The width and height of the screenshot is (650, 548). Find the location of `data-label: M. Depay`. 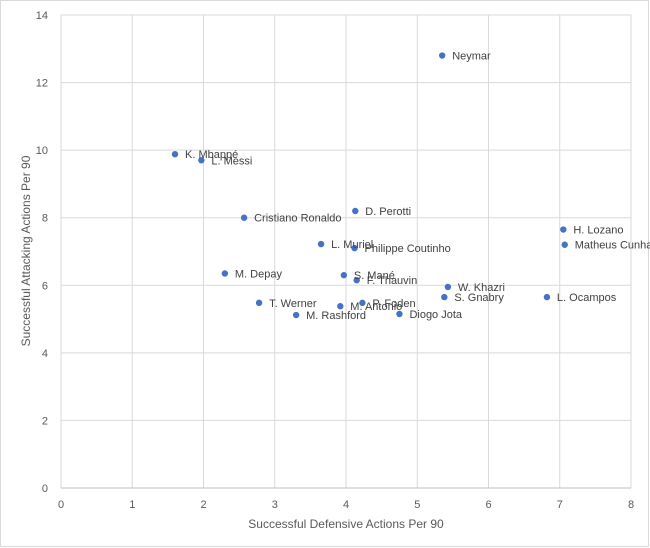

data-label: M. Depay is located at coordinates (259, 274).